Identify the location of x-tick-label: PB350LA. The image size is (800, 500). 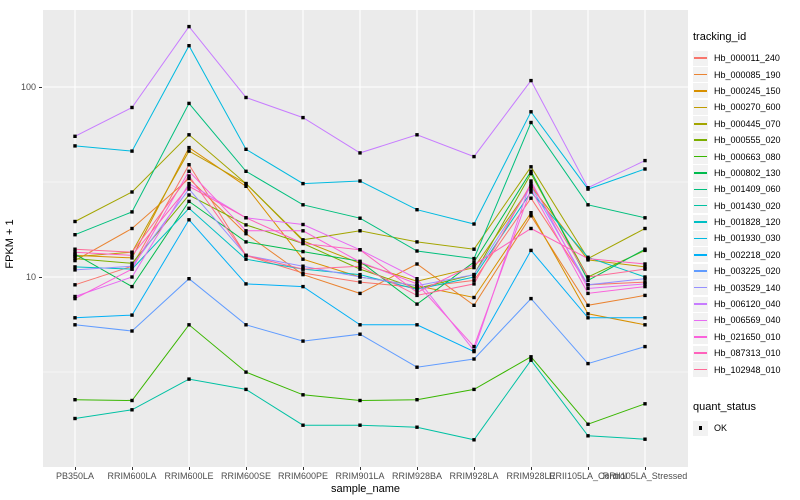
(75, 476).